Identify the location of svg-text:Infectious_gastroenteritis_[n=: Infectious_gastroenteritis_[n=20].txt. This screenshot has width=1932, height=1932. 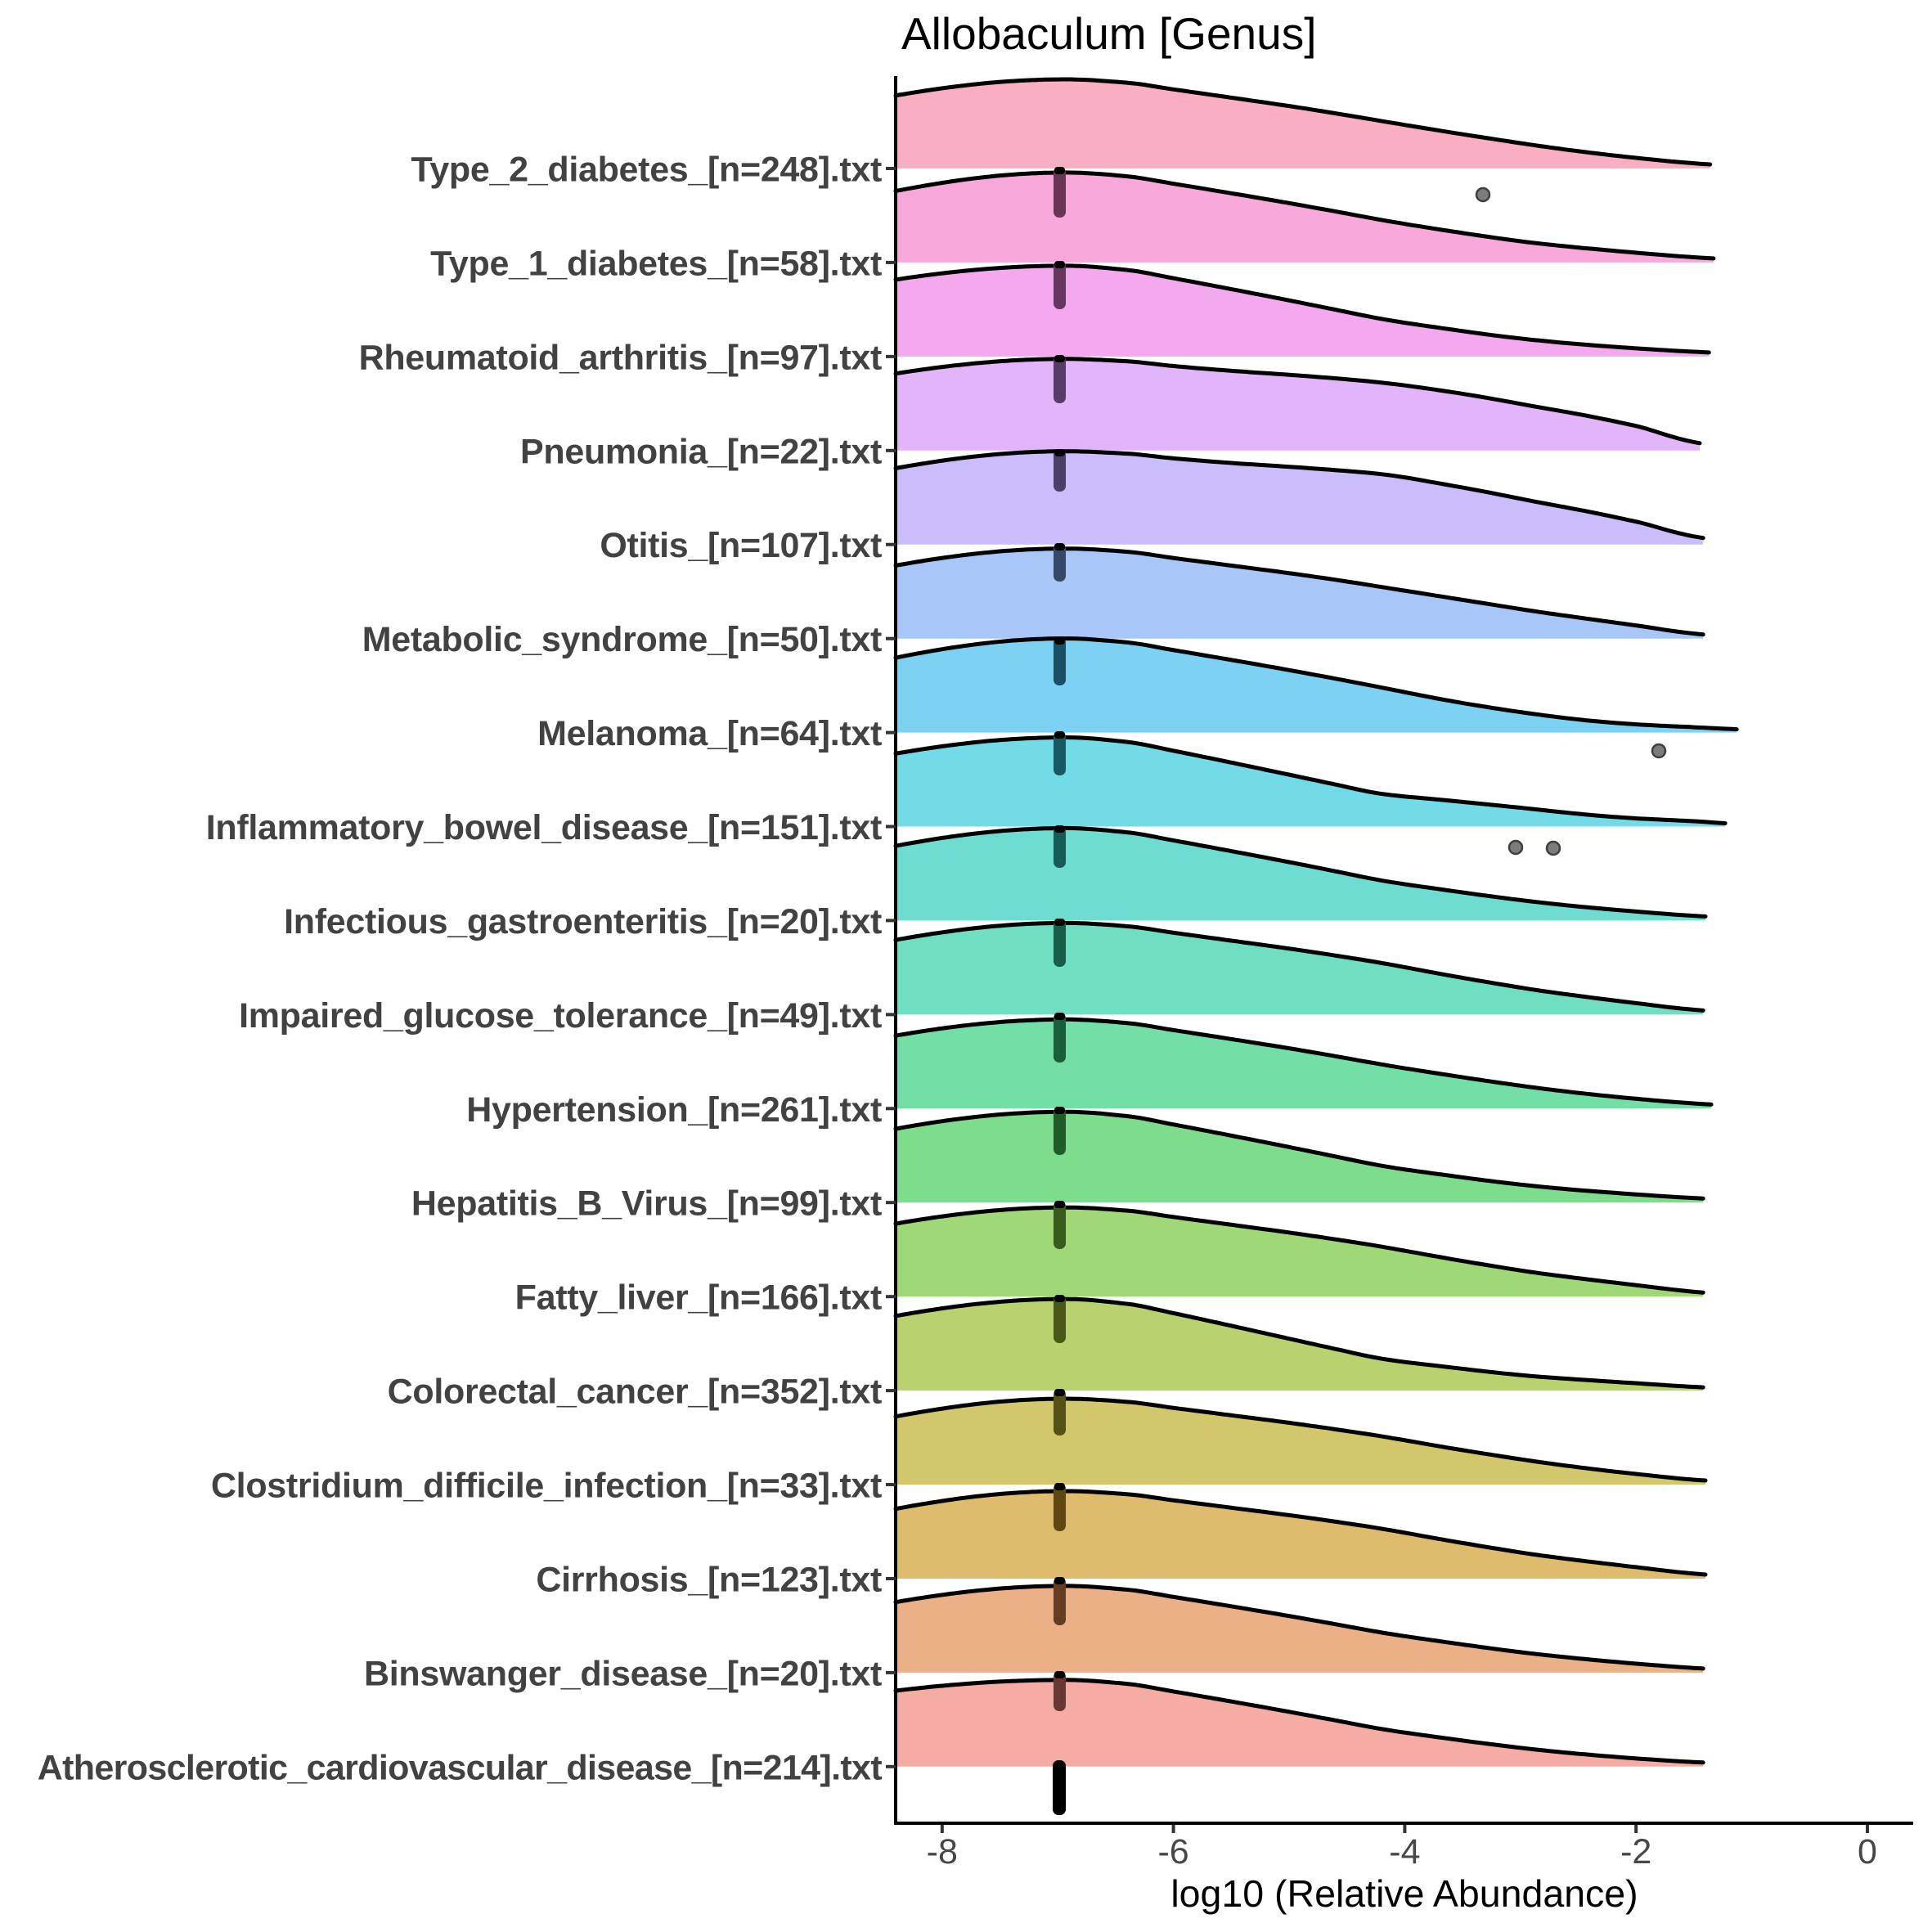
(583, 922).